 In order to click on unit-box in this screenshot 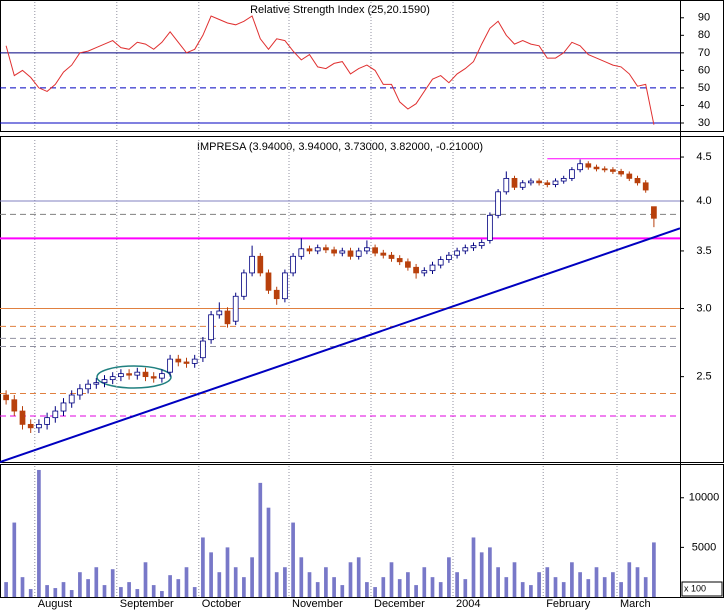, I will do `click(702, 589)`.